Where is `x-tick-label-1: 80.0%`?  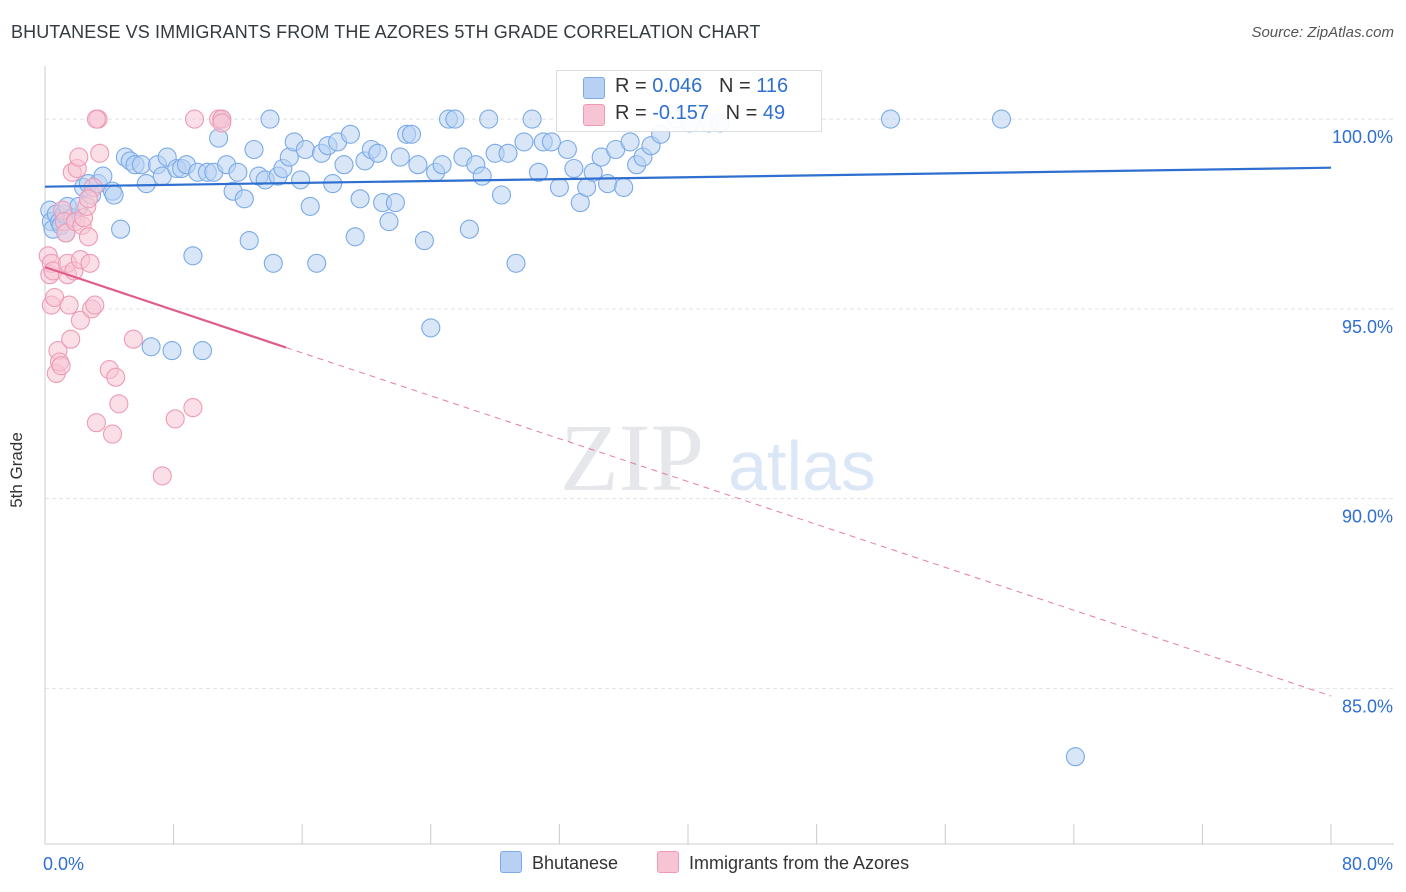
x-tick-label-1: 80.0% is located at coordinates (1367, 864).